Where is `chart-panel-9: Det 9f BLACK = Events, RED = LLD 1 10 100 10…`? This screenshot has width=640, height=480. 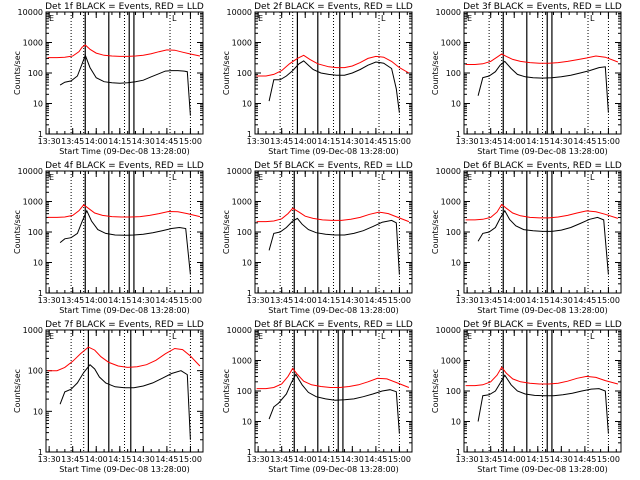 chart-panel-9: Det 9f BLACK = Events, RED = LLD 1 10 100 10… is located at coordinates (526, 397).